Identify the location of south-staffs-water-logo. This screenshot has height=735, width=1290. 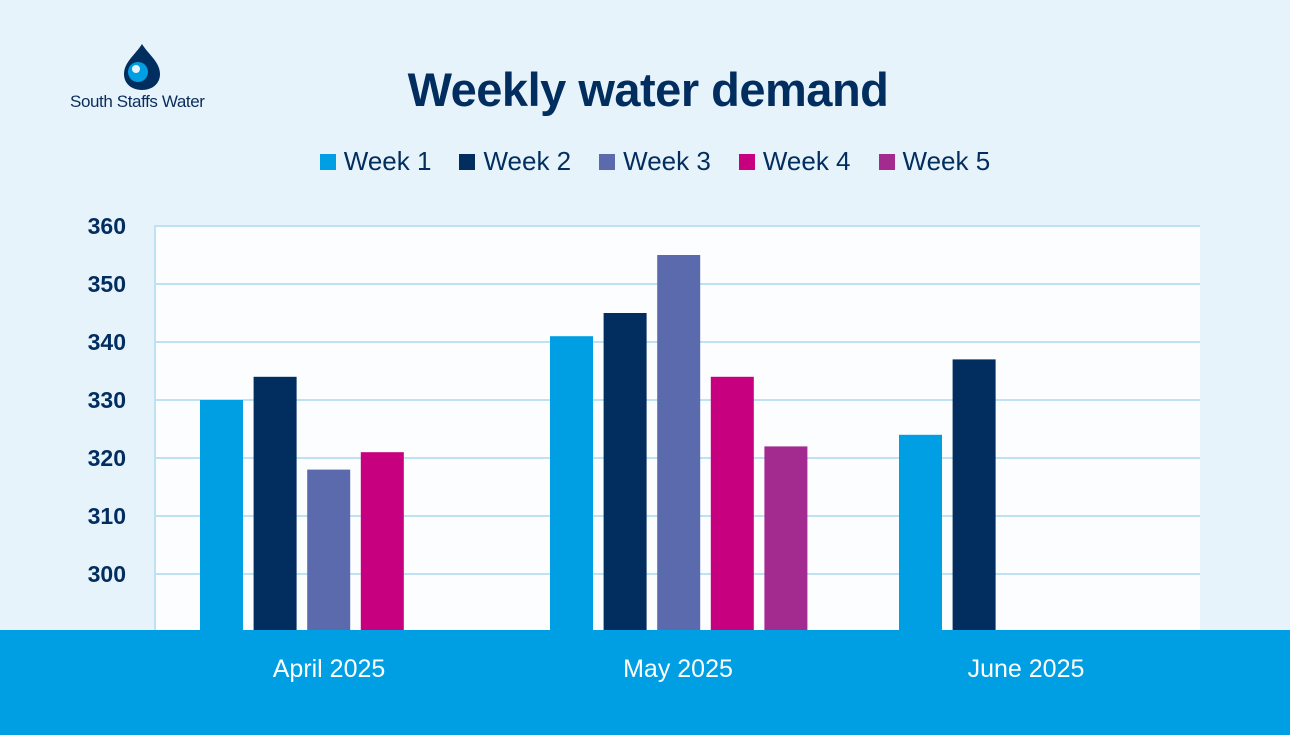
(142, 67).